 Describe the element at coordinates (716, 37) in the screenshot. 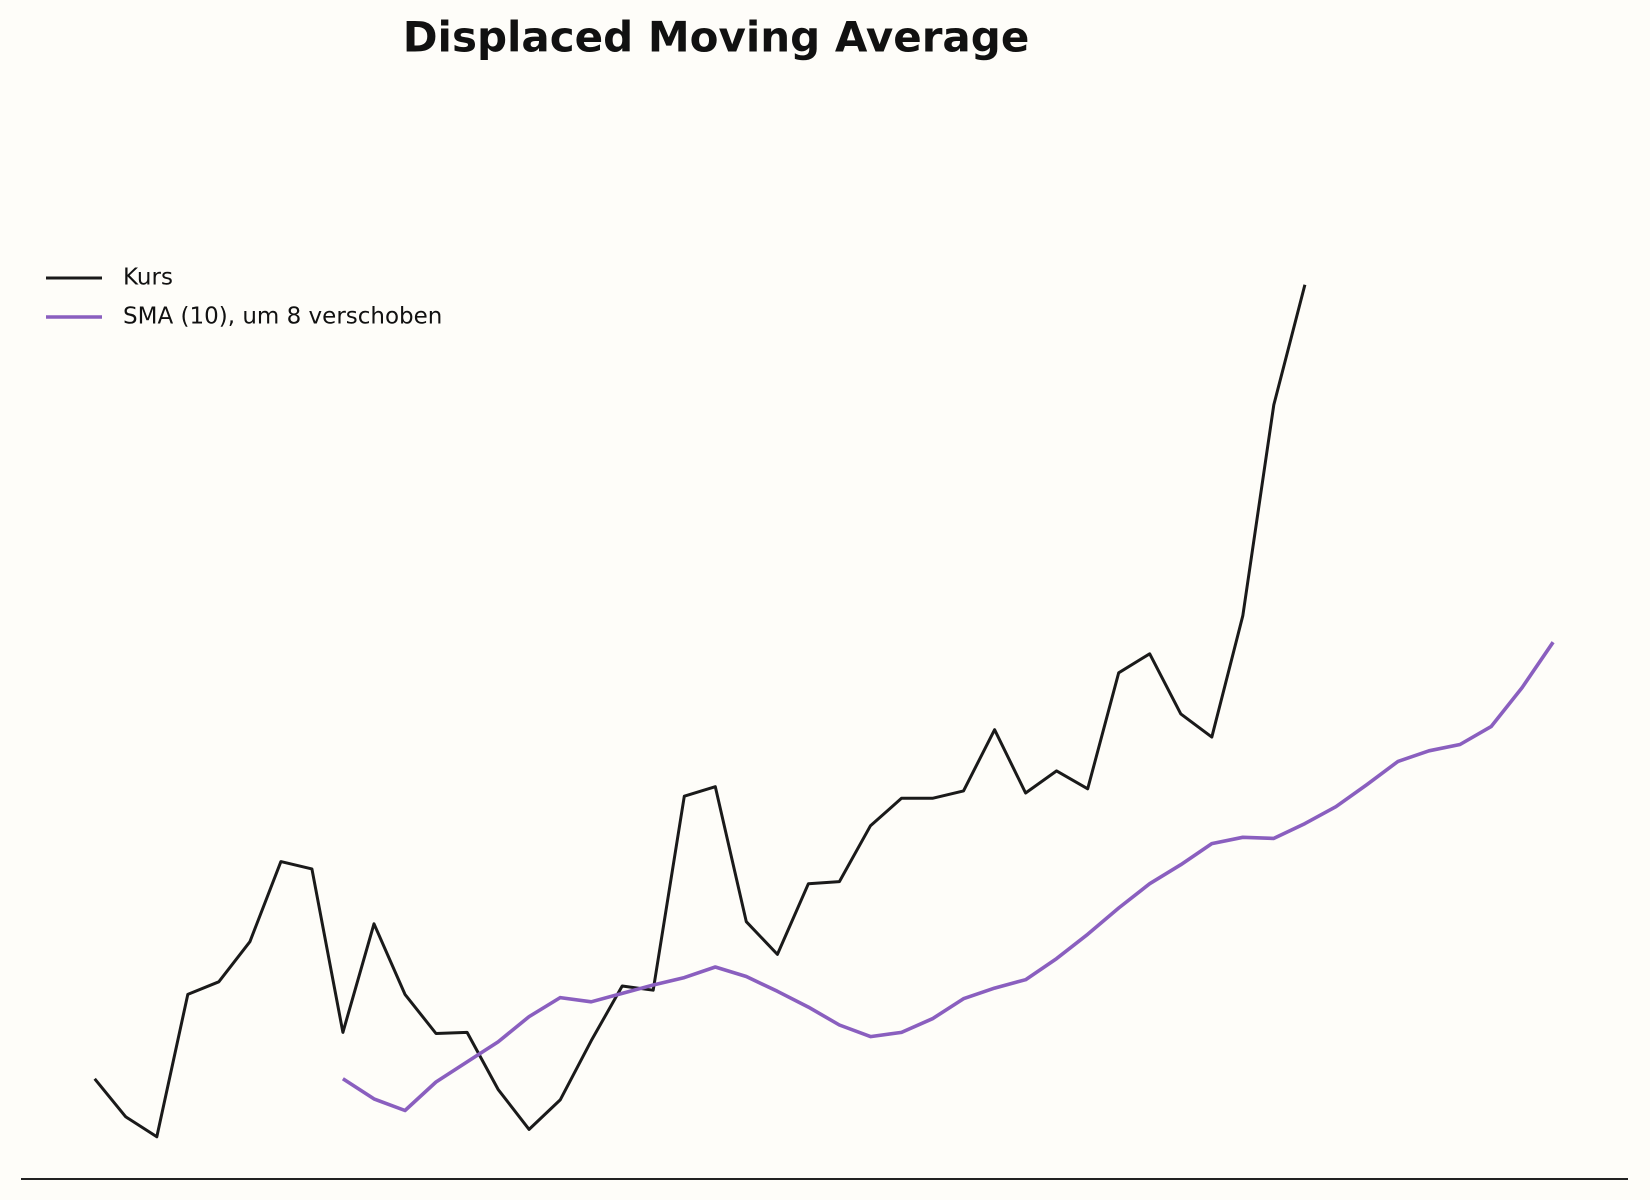

I see `chart-title: Displaced Moving Average` at that location.